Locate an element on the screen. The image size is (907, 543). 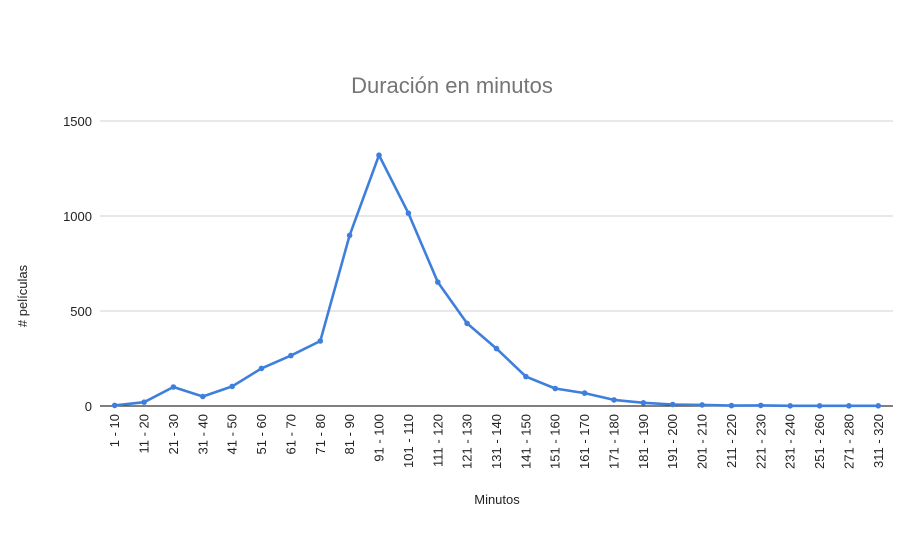
x-tick-label: 141 - 150 is located at coordinates (525, 441).